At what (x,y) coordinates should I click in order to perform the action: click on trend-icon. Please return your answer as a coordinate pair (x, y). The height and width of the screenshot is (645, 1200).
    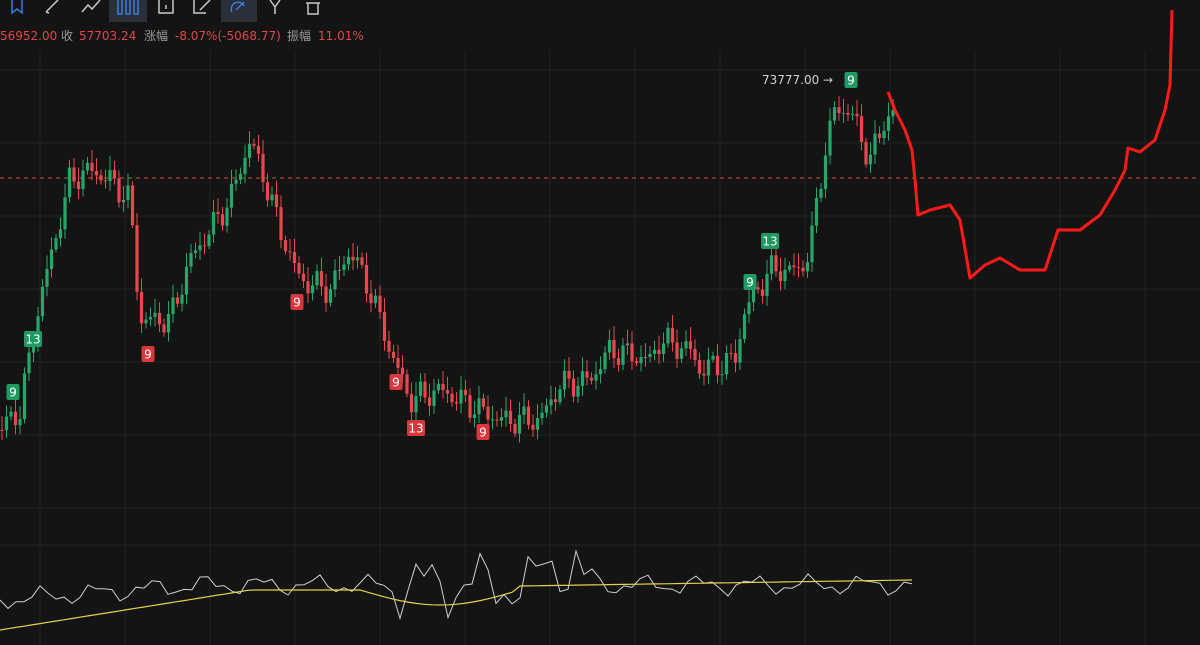
    Looking at the image, I should click on (91, 6).